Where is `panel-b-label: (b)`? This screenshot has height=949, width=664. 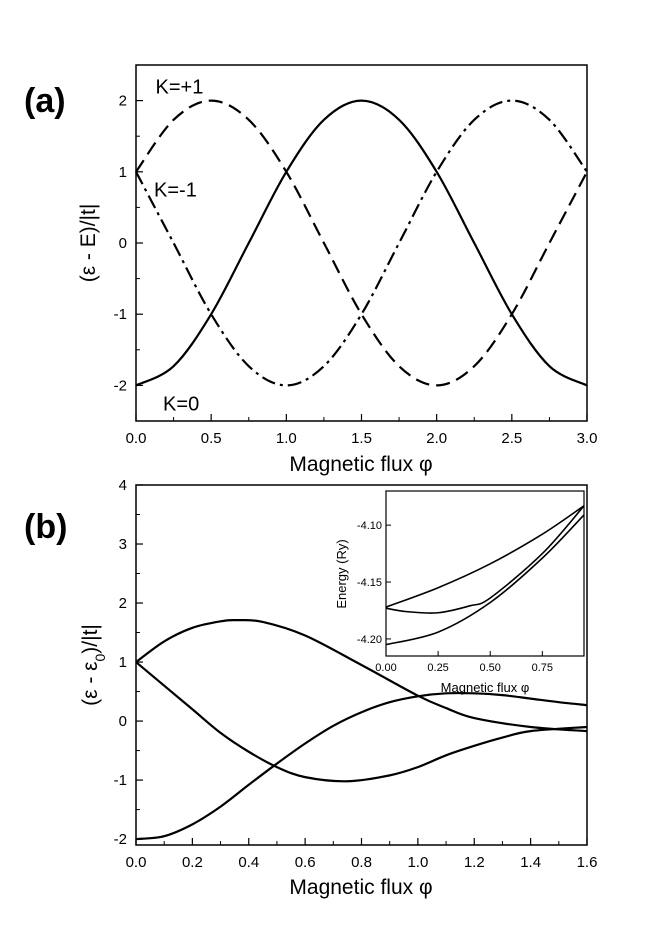
panel-b-label: (b) is located at coordinates (45, 527).